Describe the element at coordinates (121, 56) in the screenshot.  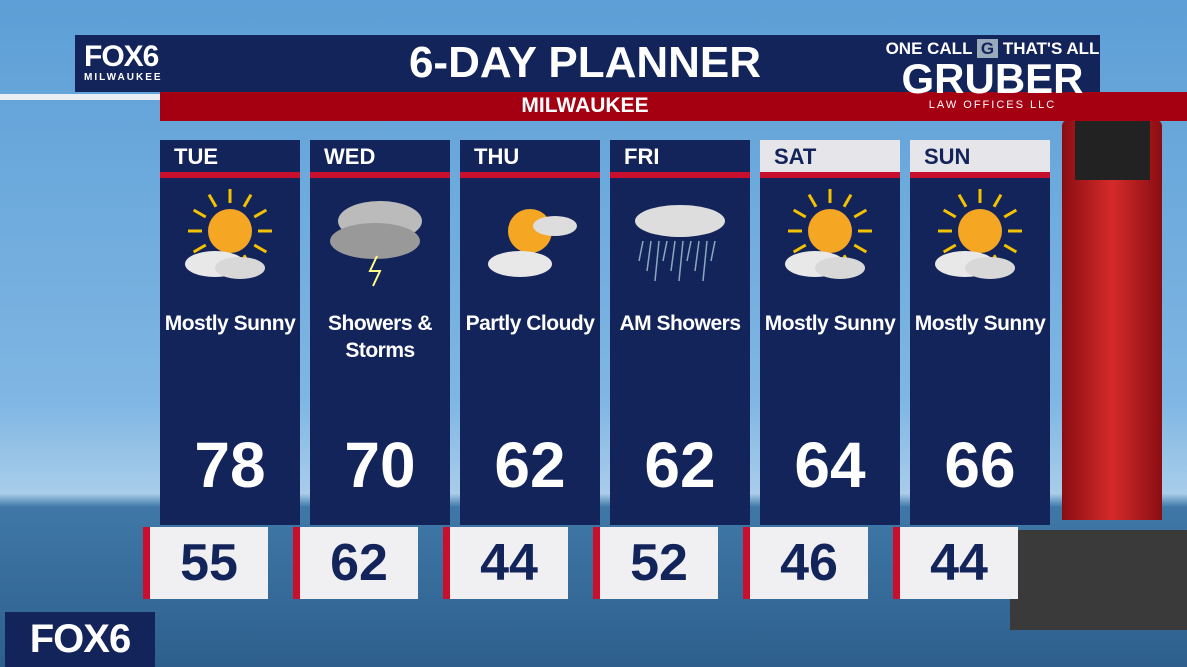
I see `logo-text: FOX6` at that location.